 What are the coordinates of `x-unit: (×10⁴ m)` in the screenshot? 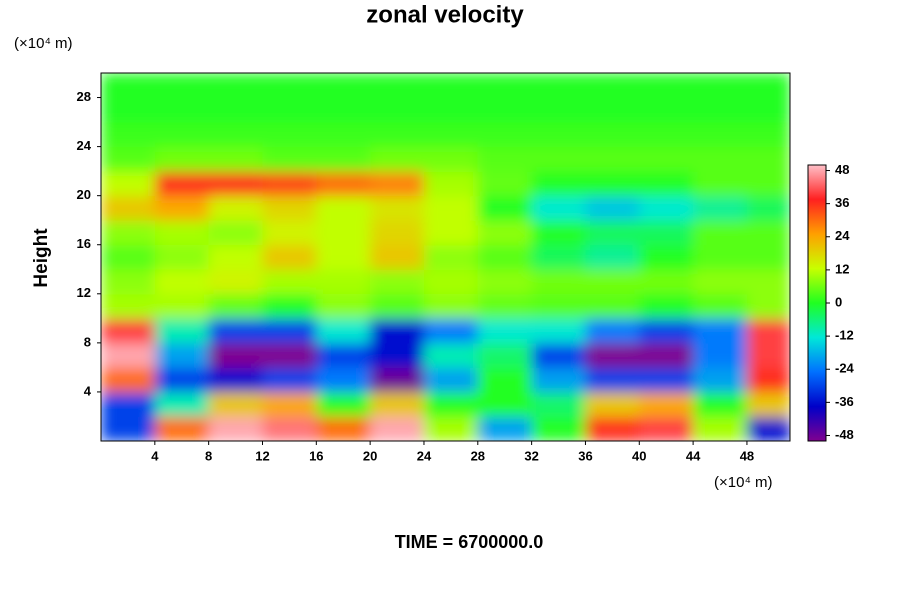 It's located at (743, 482).